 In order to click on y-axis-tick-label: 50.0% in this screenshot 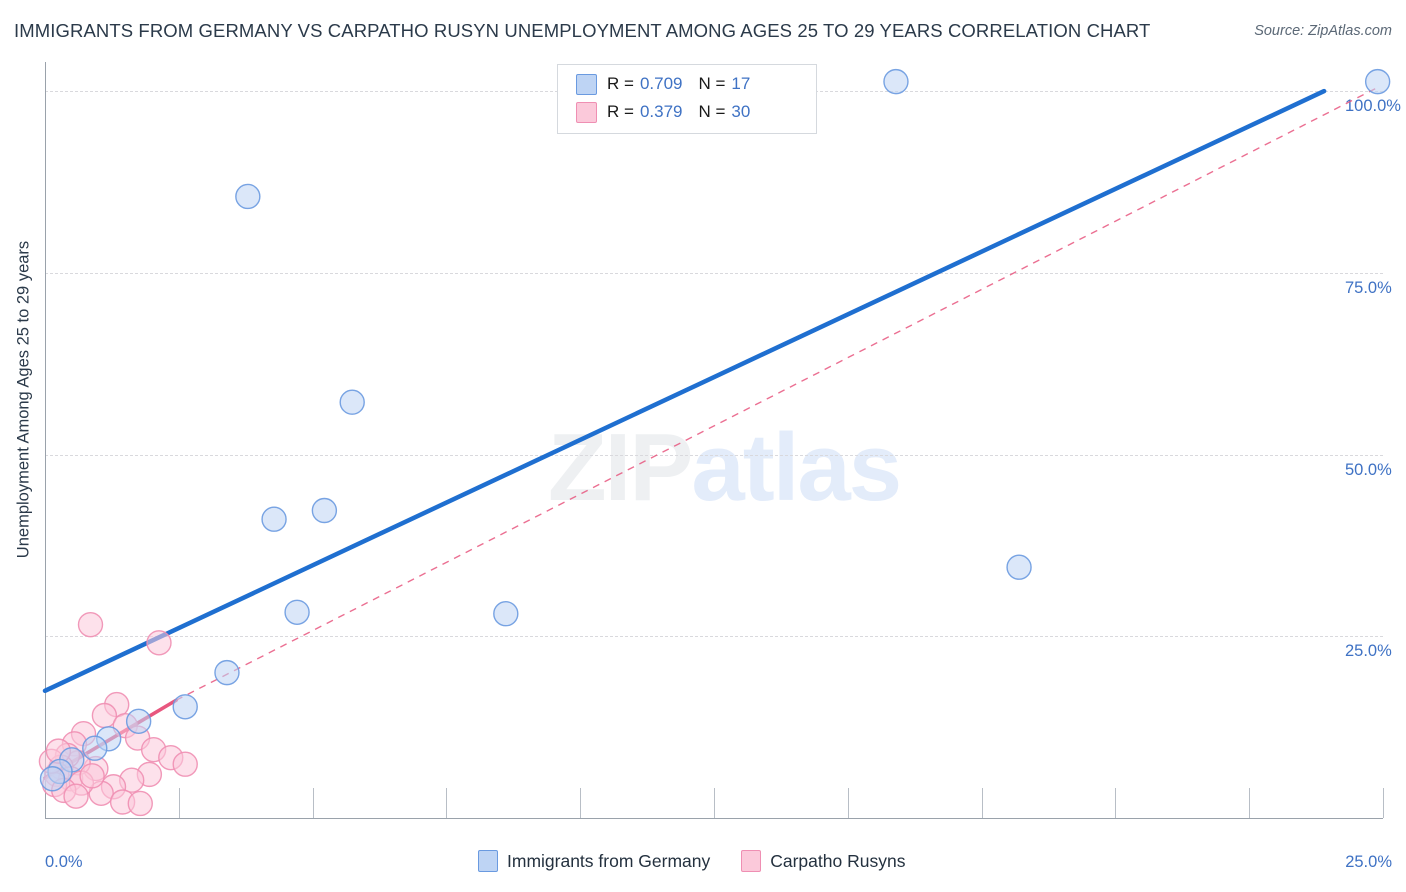, I will do `click(1368, 469)`.